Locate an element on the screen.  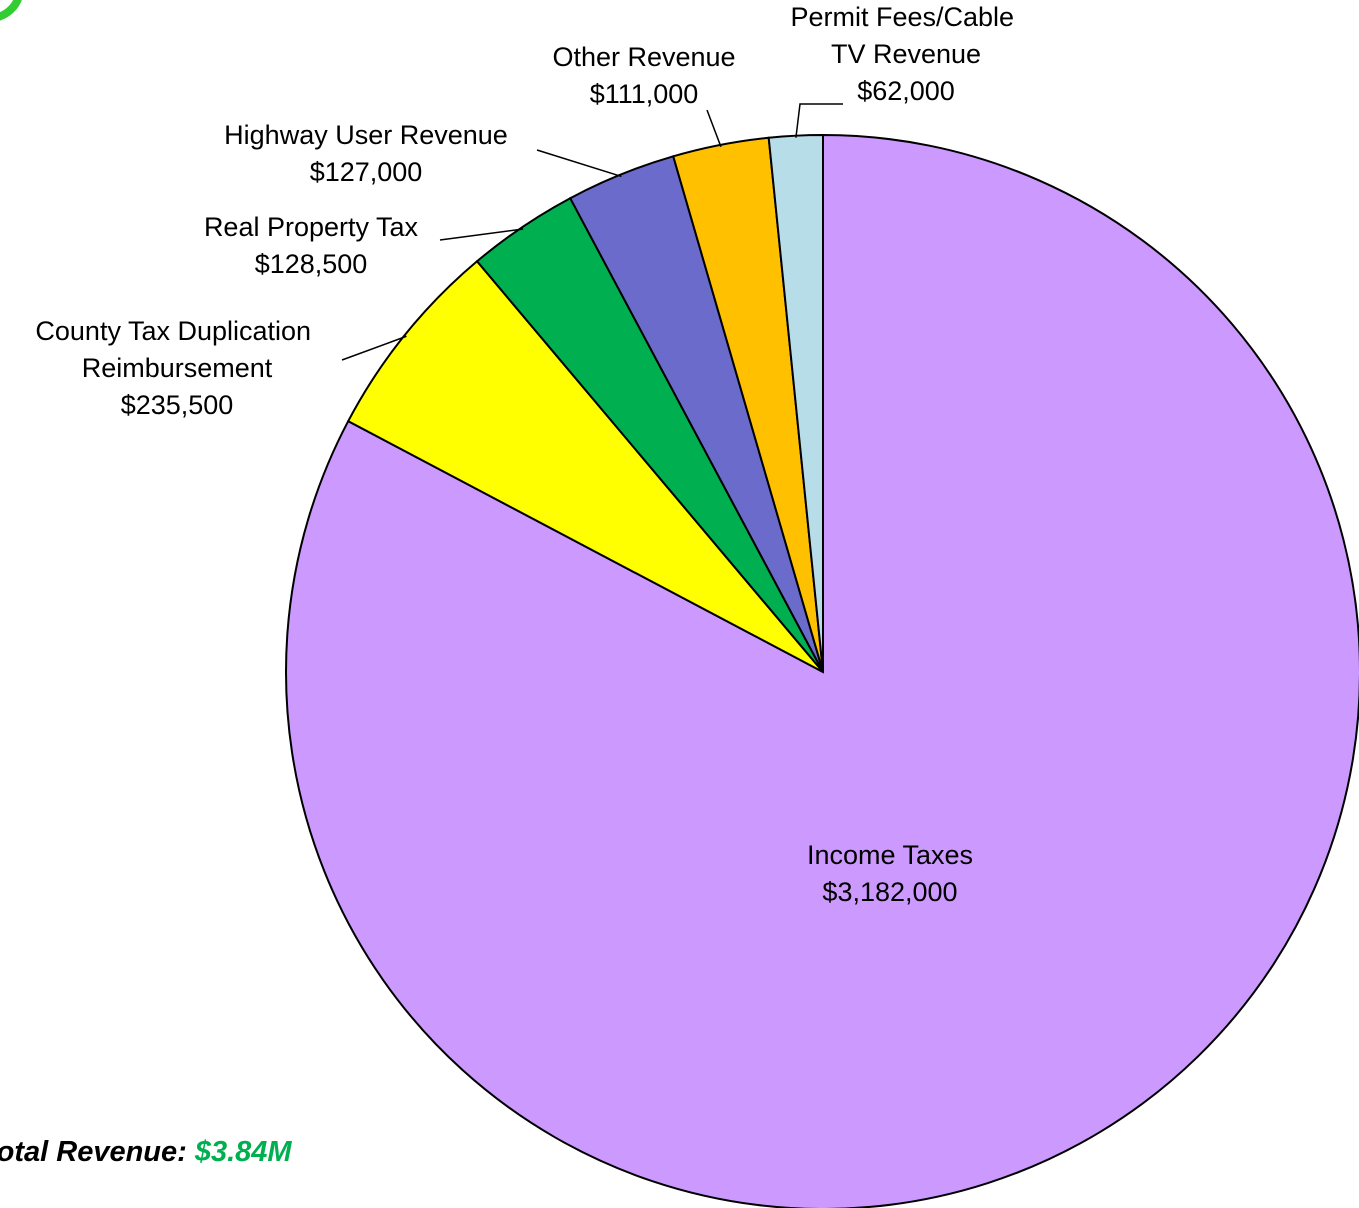
pie-slice is located at coordinates (585, 466).